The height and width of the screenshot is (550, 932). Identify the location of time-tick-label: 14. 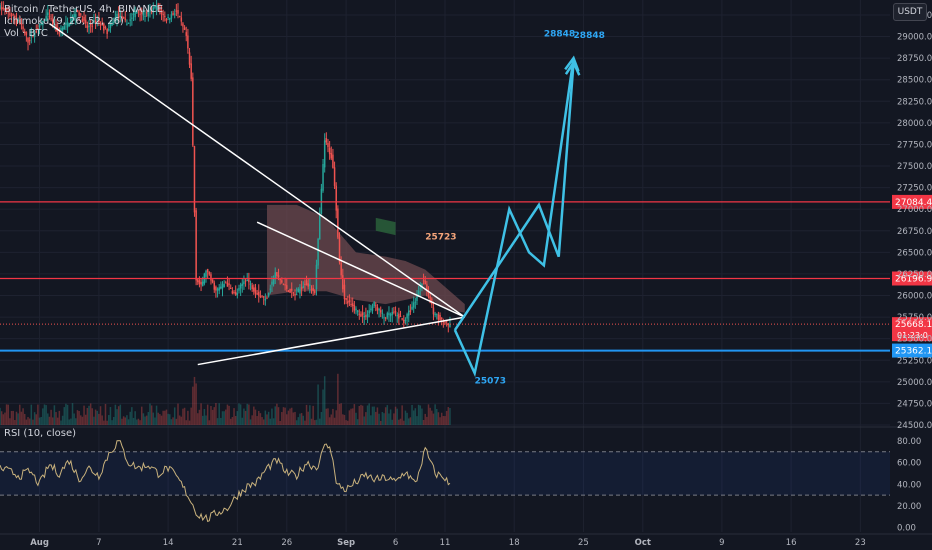
(168, 543).